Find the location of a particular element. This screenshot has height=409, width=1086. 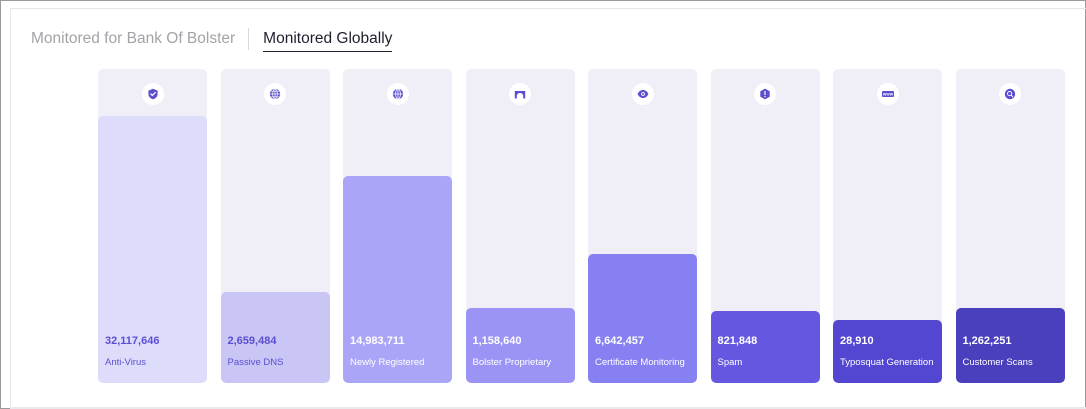

bar-column-newly-registered: 14,983,711 Newly Registered is located at coordinates (397, 226).